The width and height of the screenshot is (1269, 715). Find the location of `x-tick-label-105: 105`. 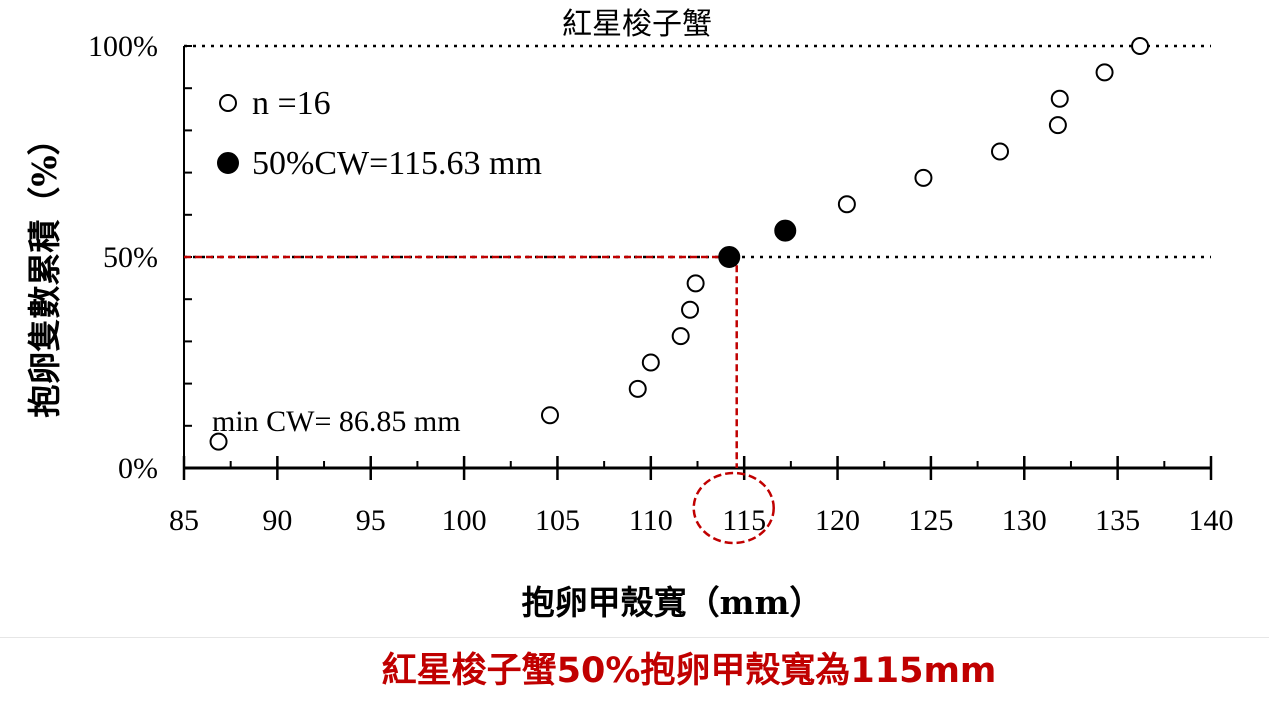

x-tick-label-105: 105 is located at coordinates (557, 520).